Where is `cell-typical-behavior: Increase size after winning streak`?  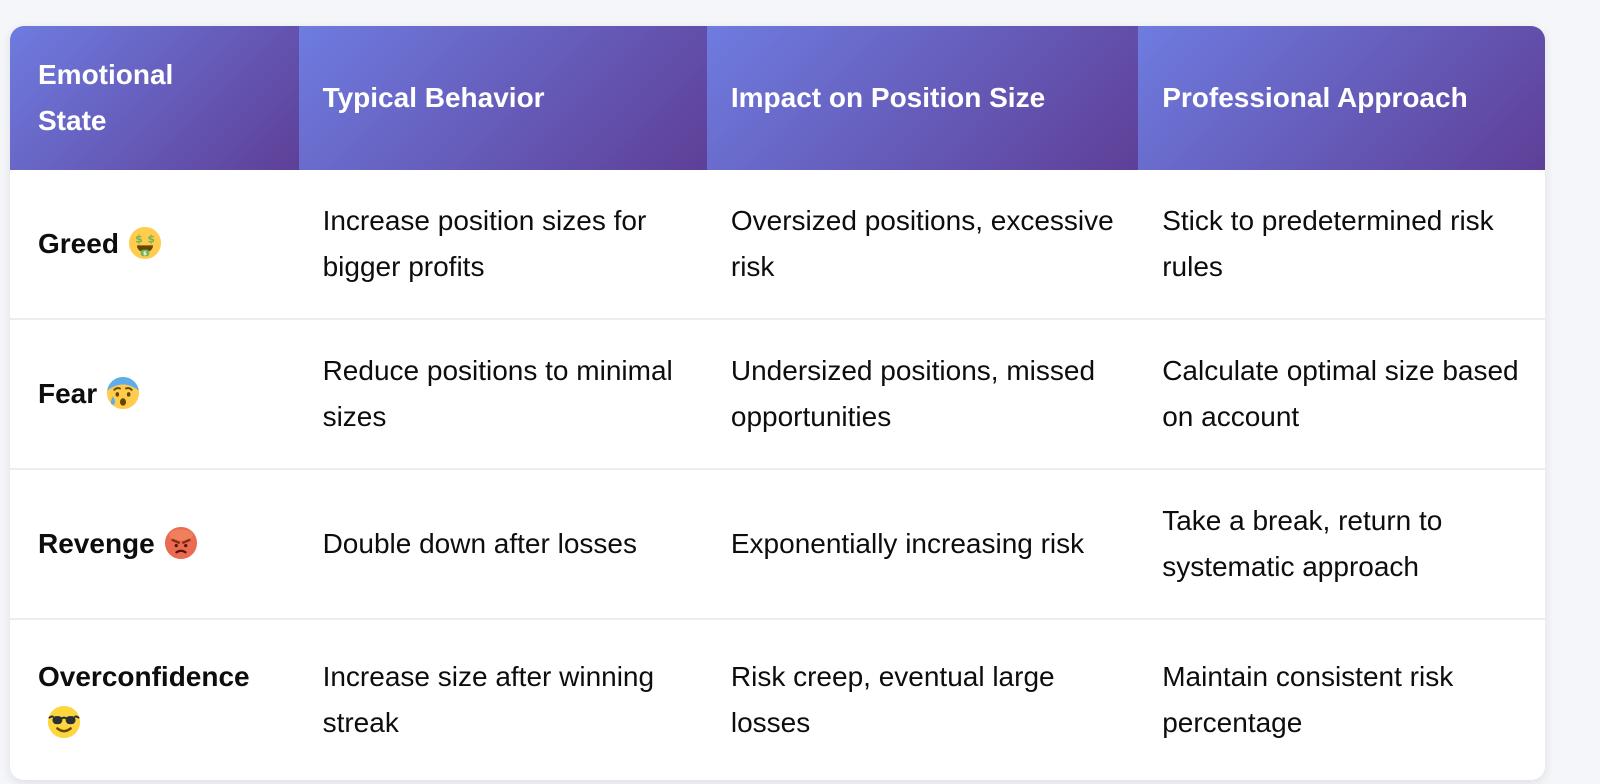
cell-typical-behavior: Increase size after winning streak is located at coordinates (503, 700).